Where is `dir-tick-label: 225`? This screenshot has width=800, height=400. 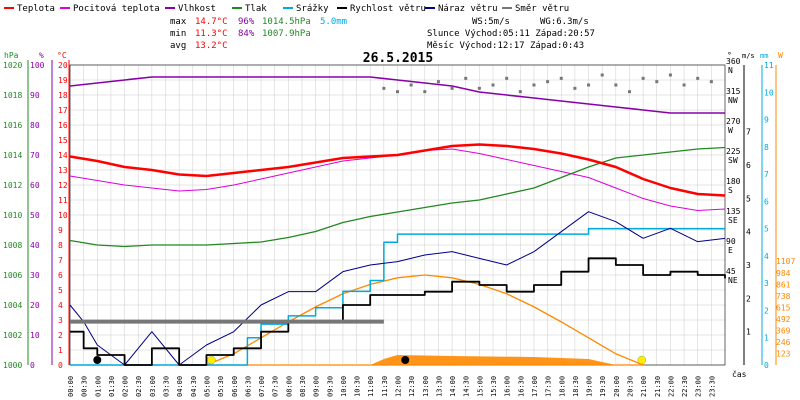
dir-tick-label: 225 is located at coordinates (733, 151).